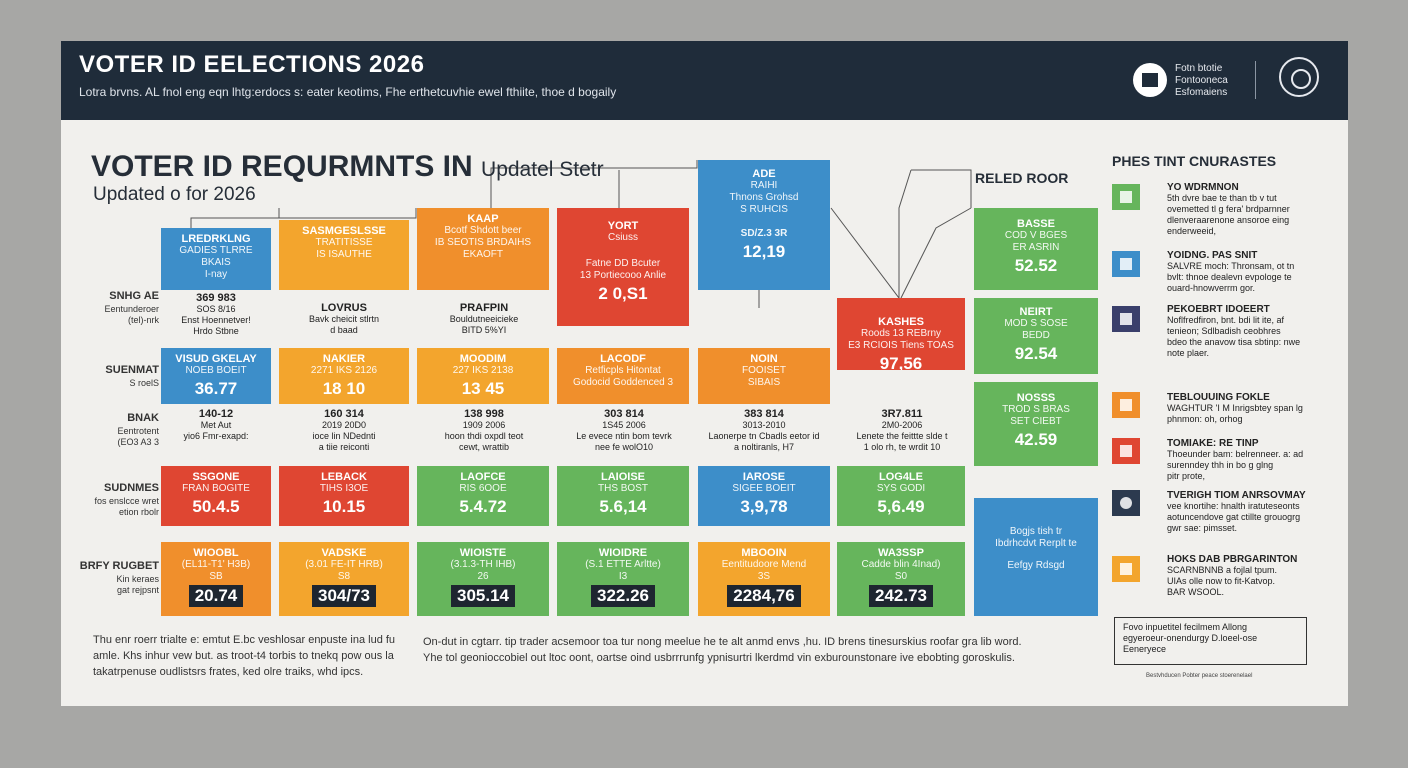 The image size is (1408, 768). I want to click on requirement-card: NOSSS TROD S BRAS SET CIEBT 42.59, so click(1036, 424).